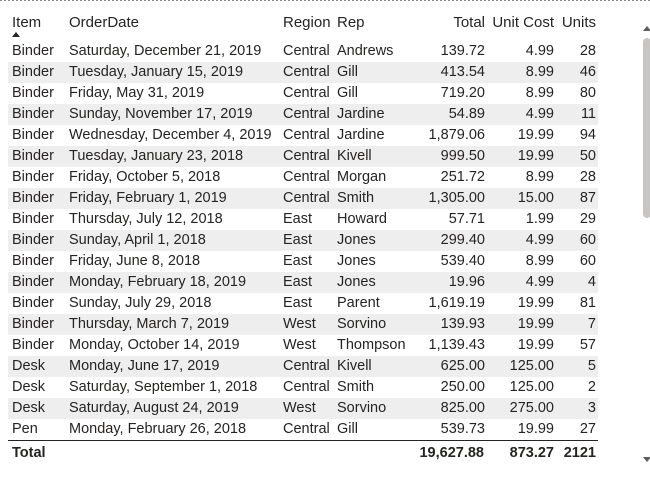 This screenshot has width=650, height=484. Describe the element at coordinates (351, 22) in the screenshot. I see `column-header-rep-label: Rep` at that location.